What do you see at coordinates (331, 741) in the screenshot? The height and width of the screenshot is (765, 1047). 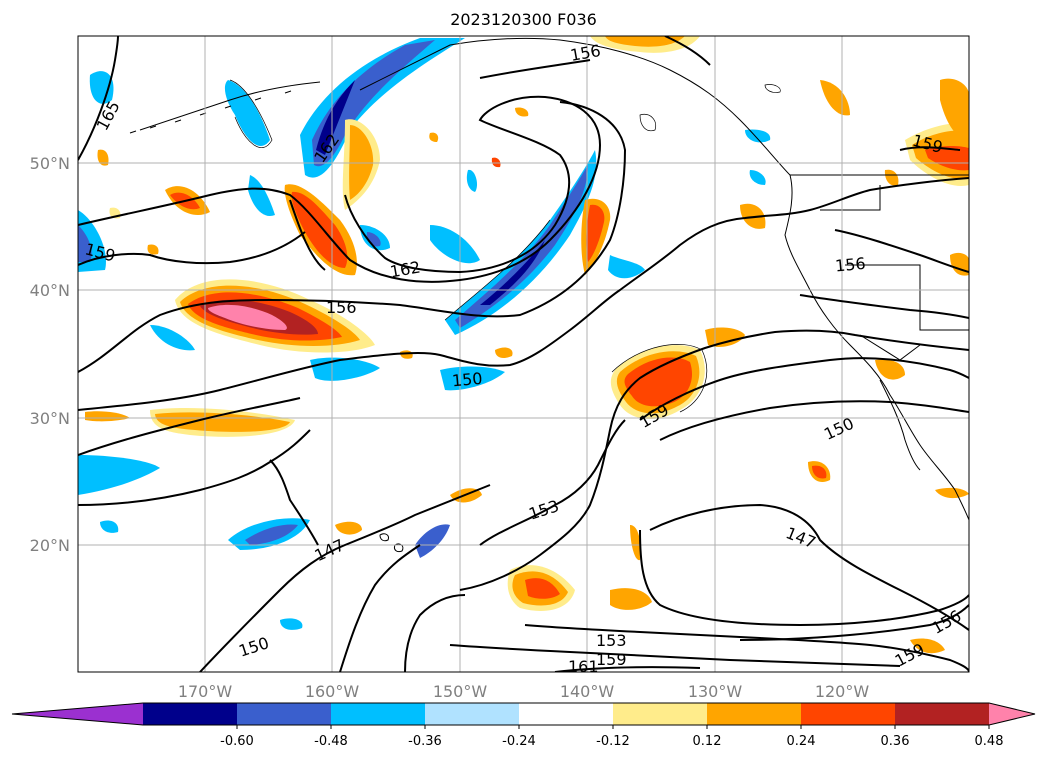 I see `colorbar-tick-label: -0.48` at bounding box center [331, 741].